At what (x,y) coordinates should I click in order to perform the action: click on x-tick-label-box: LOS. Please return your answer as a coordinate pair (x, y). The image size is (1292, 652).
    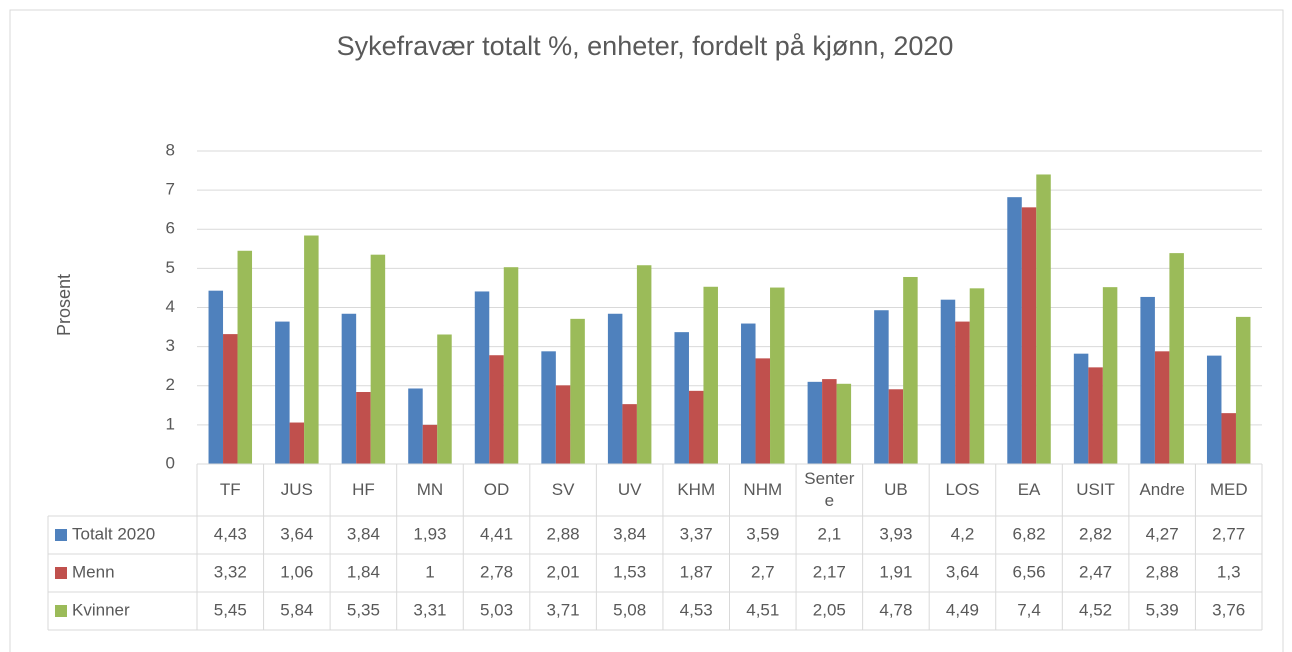
    Looking at the image, I should click on (962, 489).